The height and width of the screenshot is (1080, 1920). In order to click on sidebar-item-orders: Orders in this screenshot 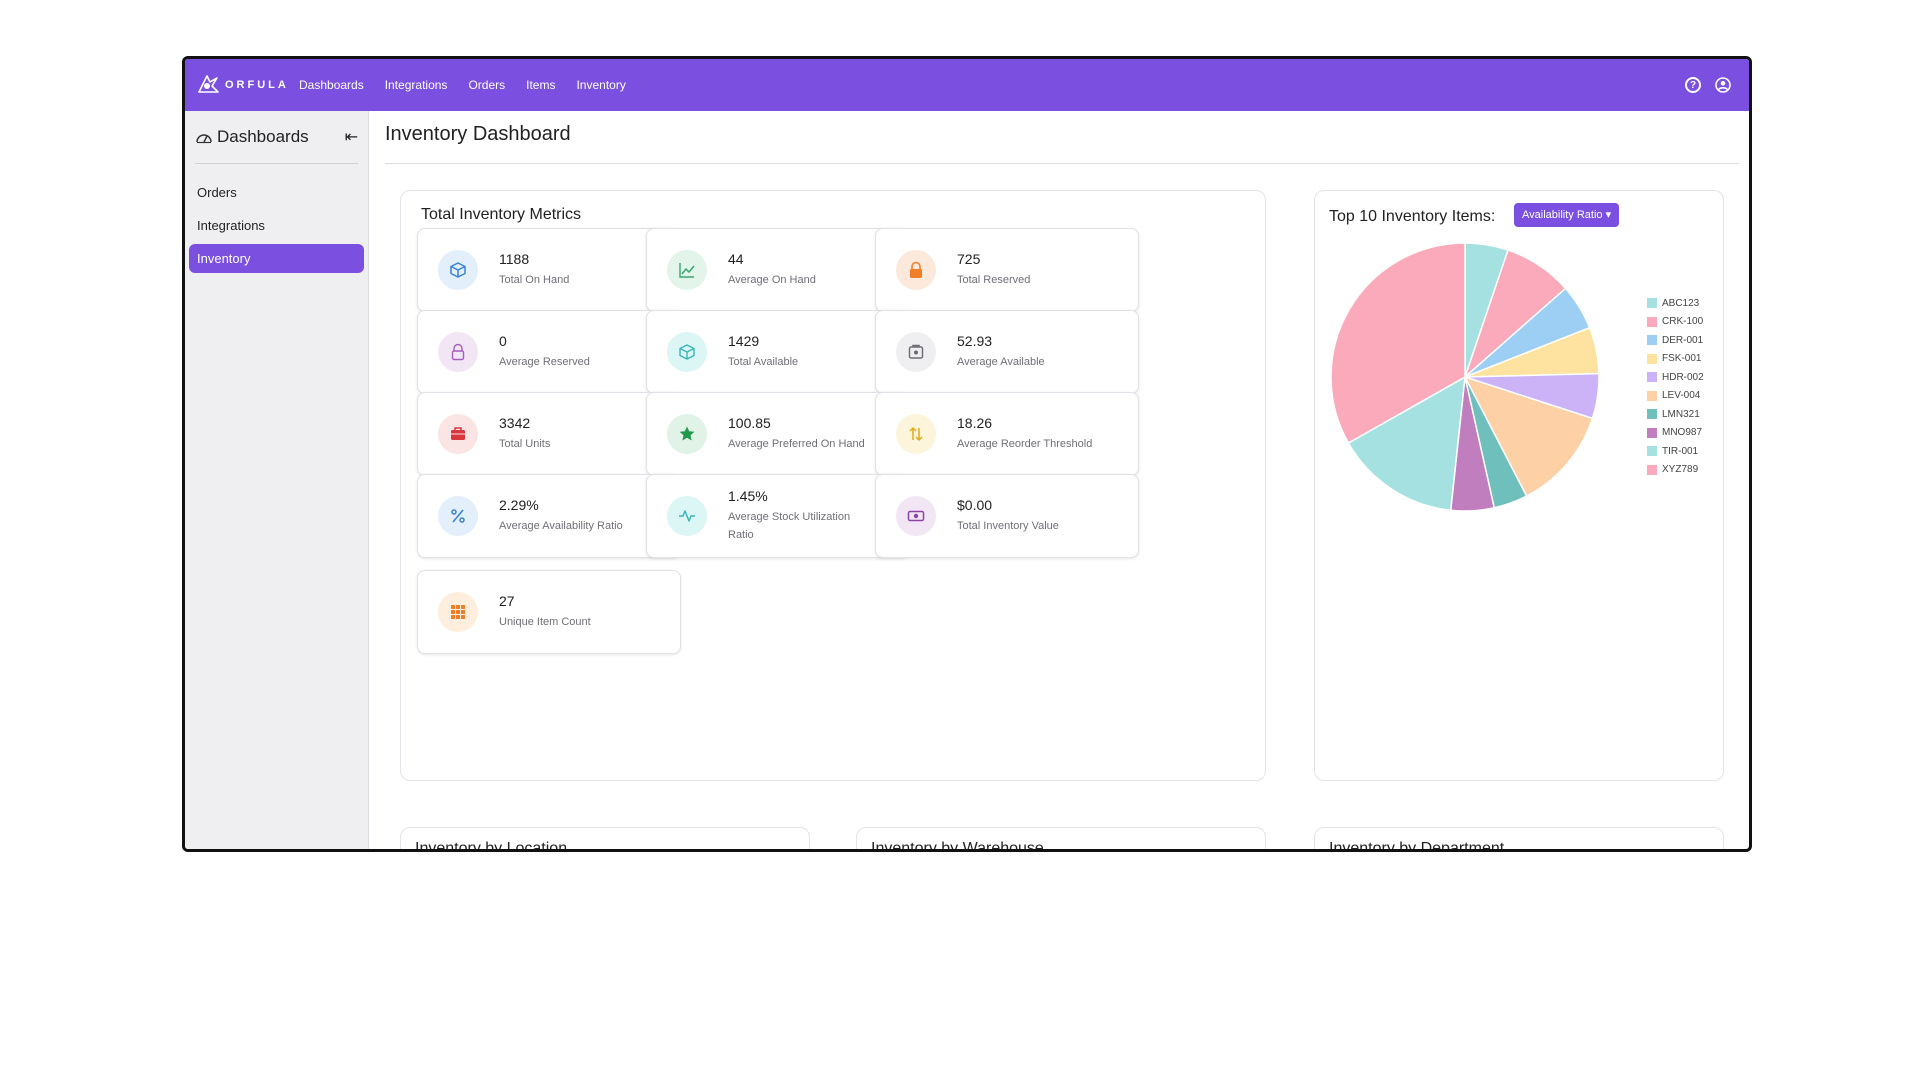, I will do `click(217, 192)`.